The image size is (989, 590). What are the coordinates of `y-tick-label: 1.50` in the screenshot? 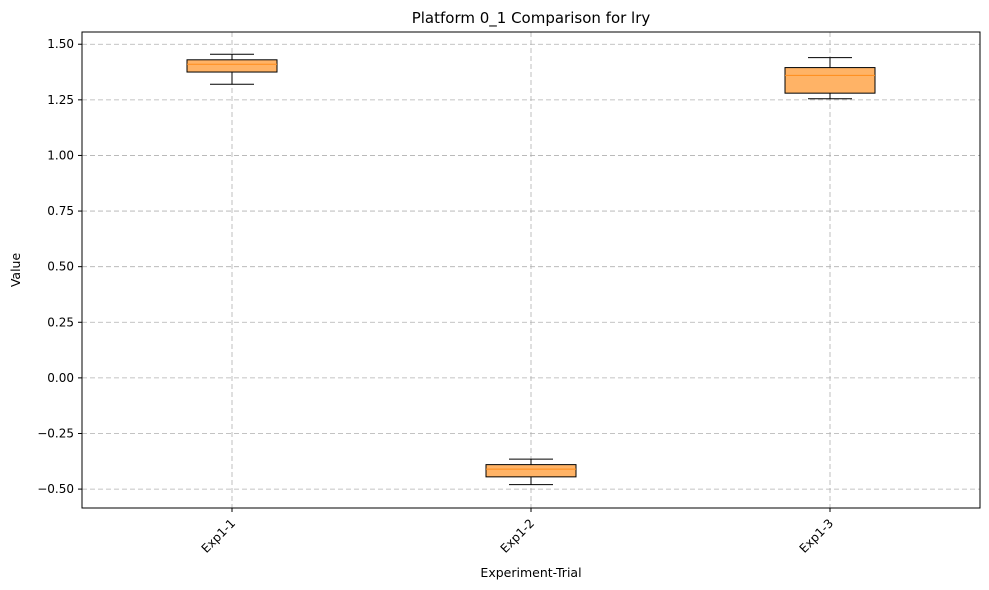 It's located at (60, 44).